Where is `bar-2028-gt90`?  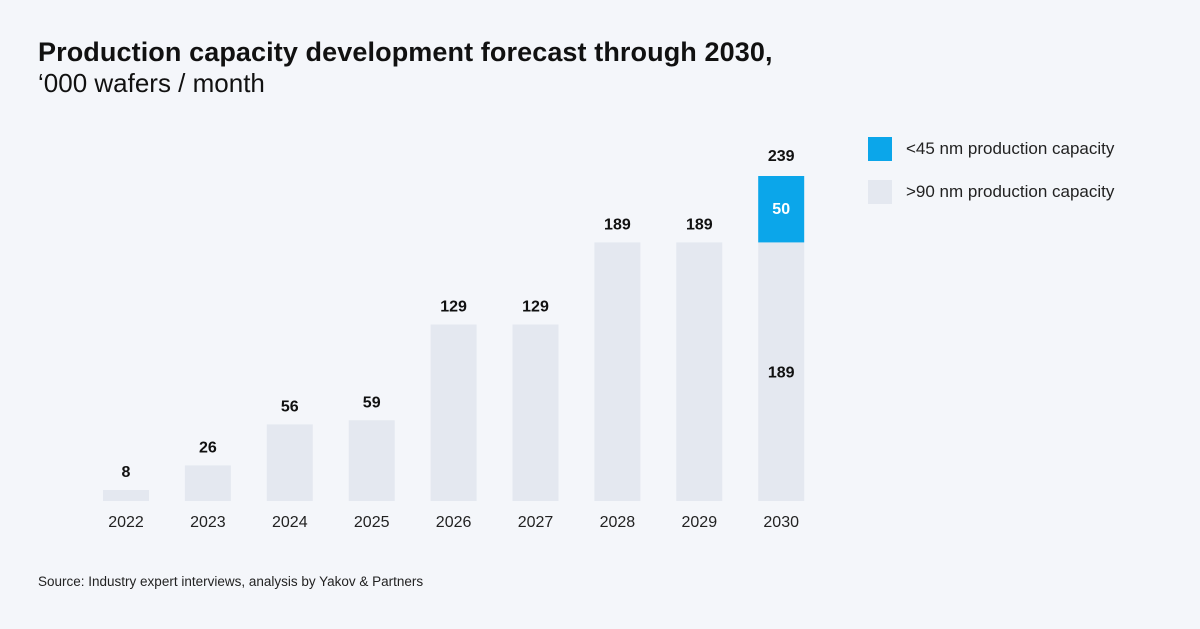 bar-2028-gt90 is located at coordinates (617, 371).